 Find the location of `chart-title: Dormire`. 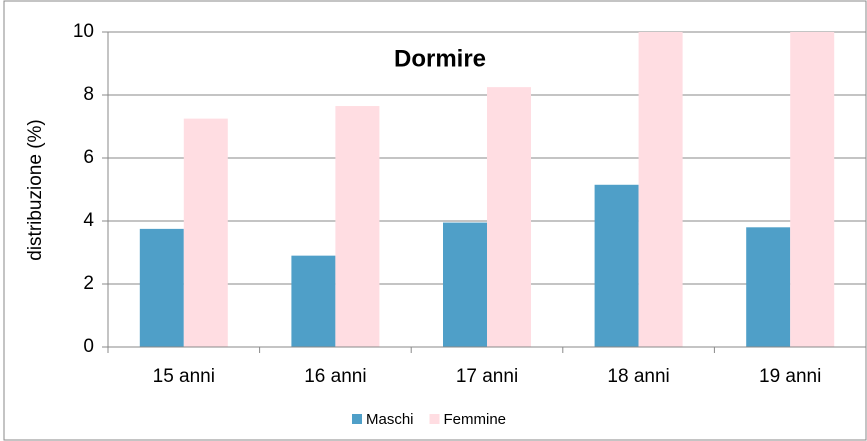

chart-title: Dormire is located at coordinates (440, 58).